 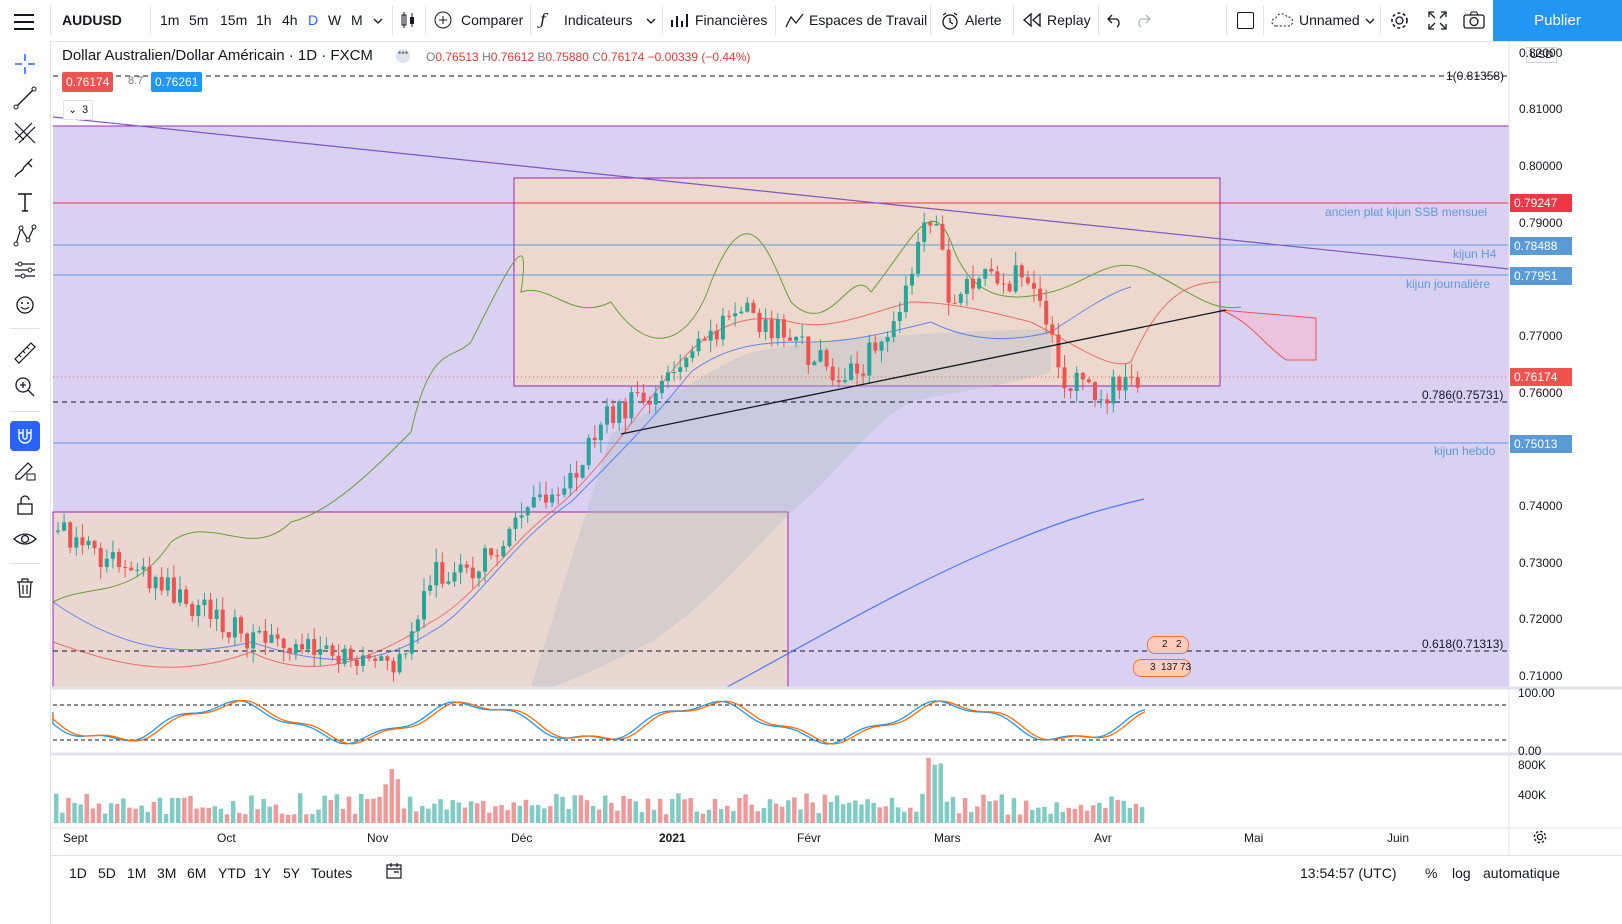 What do you see at coordinates (403, 56) in the screenshot?
I see `legend-dots-icon: •••` at bounding box center [403, 56].